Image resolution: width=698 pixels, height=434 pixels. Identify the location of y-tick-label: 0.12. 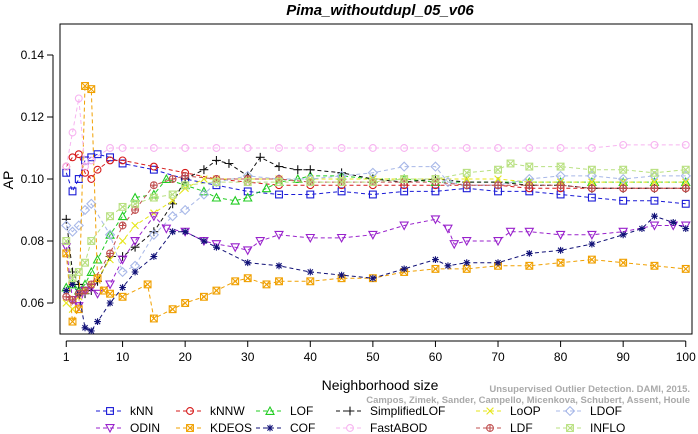
(33, 117).